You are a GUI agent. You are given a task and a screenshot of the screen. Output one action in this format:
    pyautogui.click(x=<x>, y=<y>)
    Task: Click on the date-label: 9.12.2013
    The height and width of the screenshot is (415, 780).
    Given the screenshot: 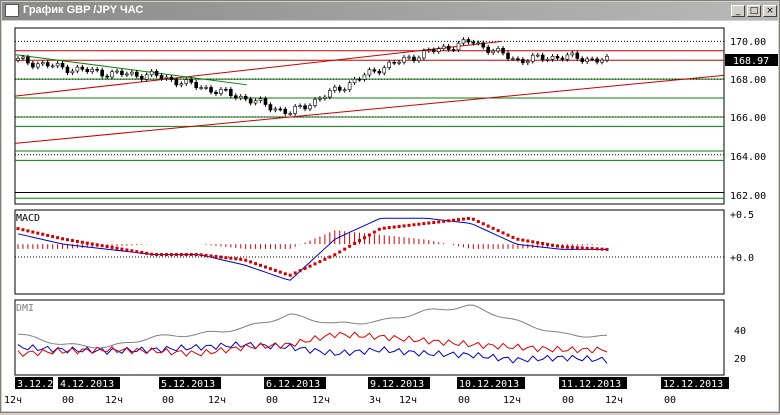 What is the action you would take?
    pyautogui.click(x=397, y=384)
    